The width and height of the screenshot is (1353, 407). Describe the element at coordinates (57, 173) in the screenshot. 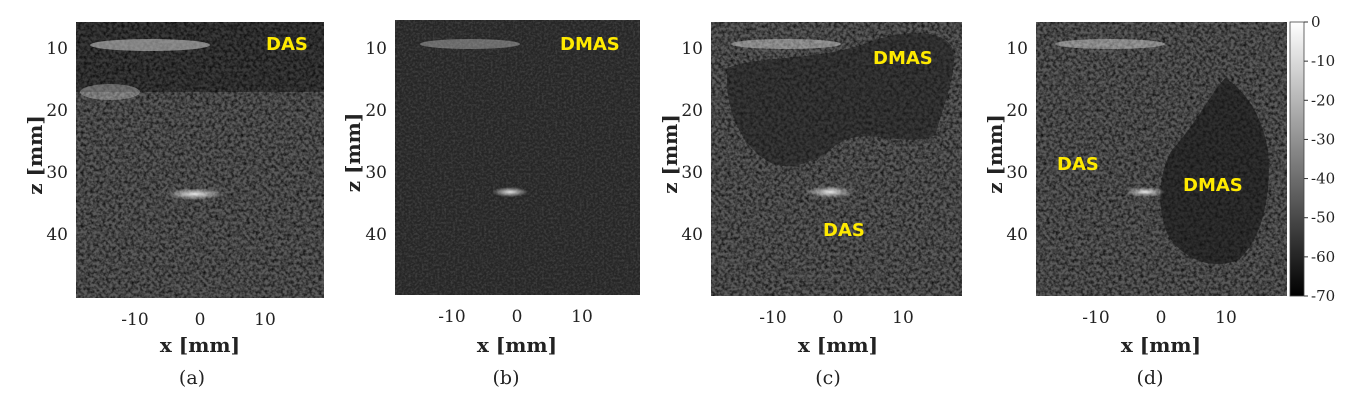

I see `panel-a-ytick: 30` at that location.